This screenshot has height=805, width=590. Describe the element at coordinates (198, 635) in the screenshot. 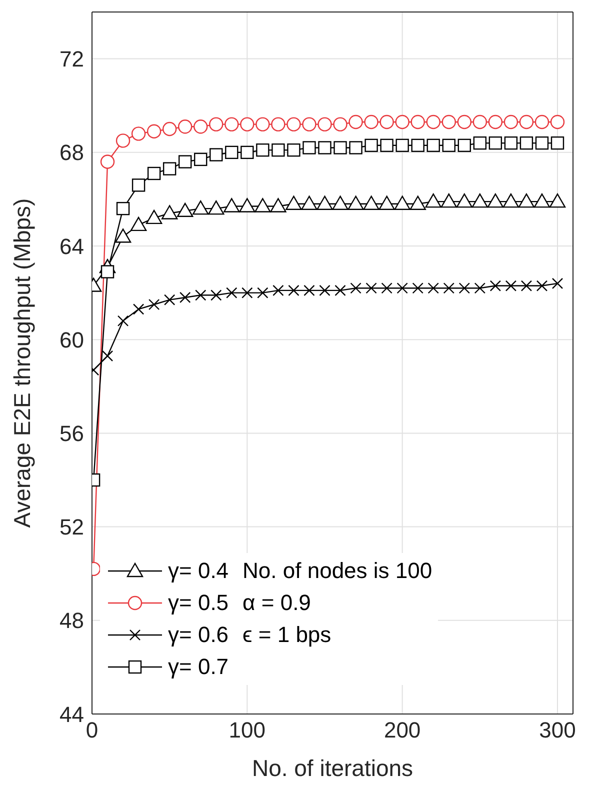

I see `legend-label: γ= 0.6` at that location.